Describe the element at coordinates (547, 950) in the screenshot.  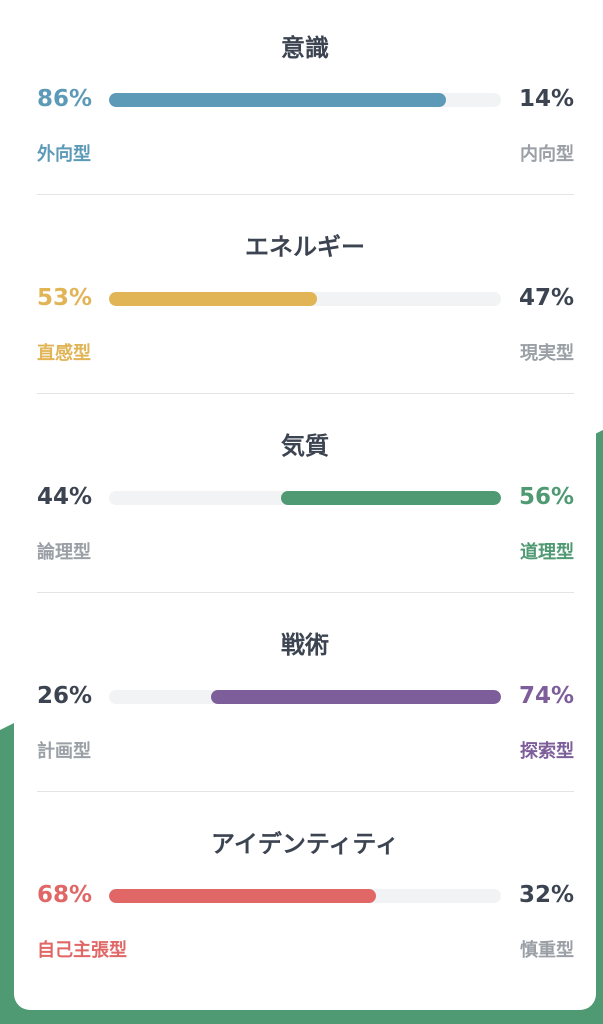
I see `right-type-label: 慎重型` at that location.